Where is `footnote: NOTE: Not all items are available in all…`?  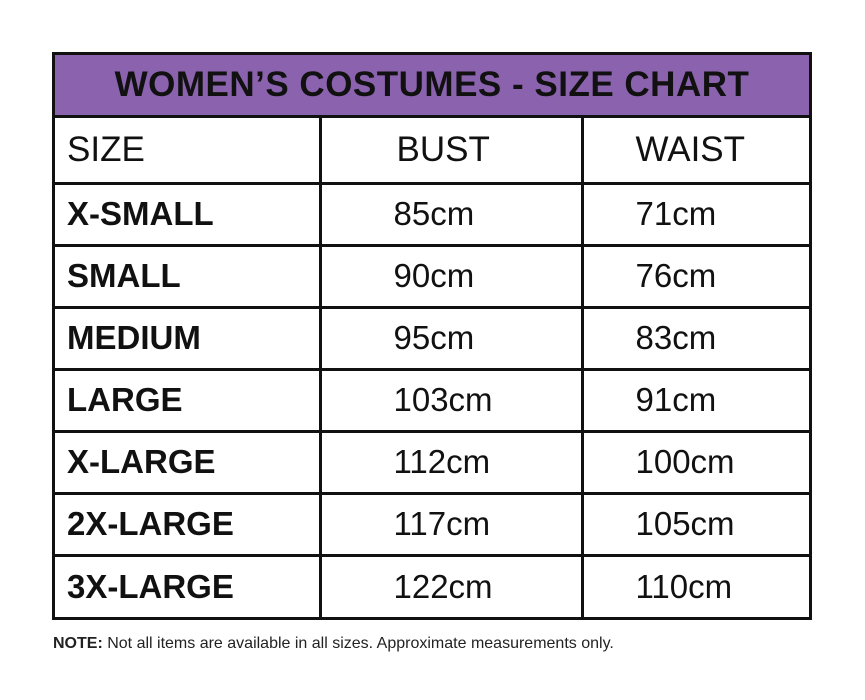
footnote: NOTE: Not all items are available in all… is located at coordinates (333, 644).